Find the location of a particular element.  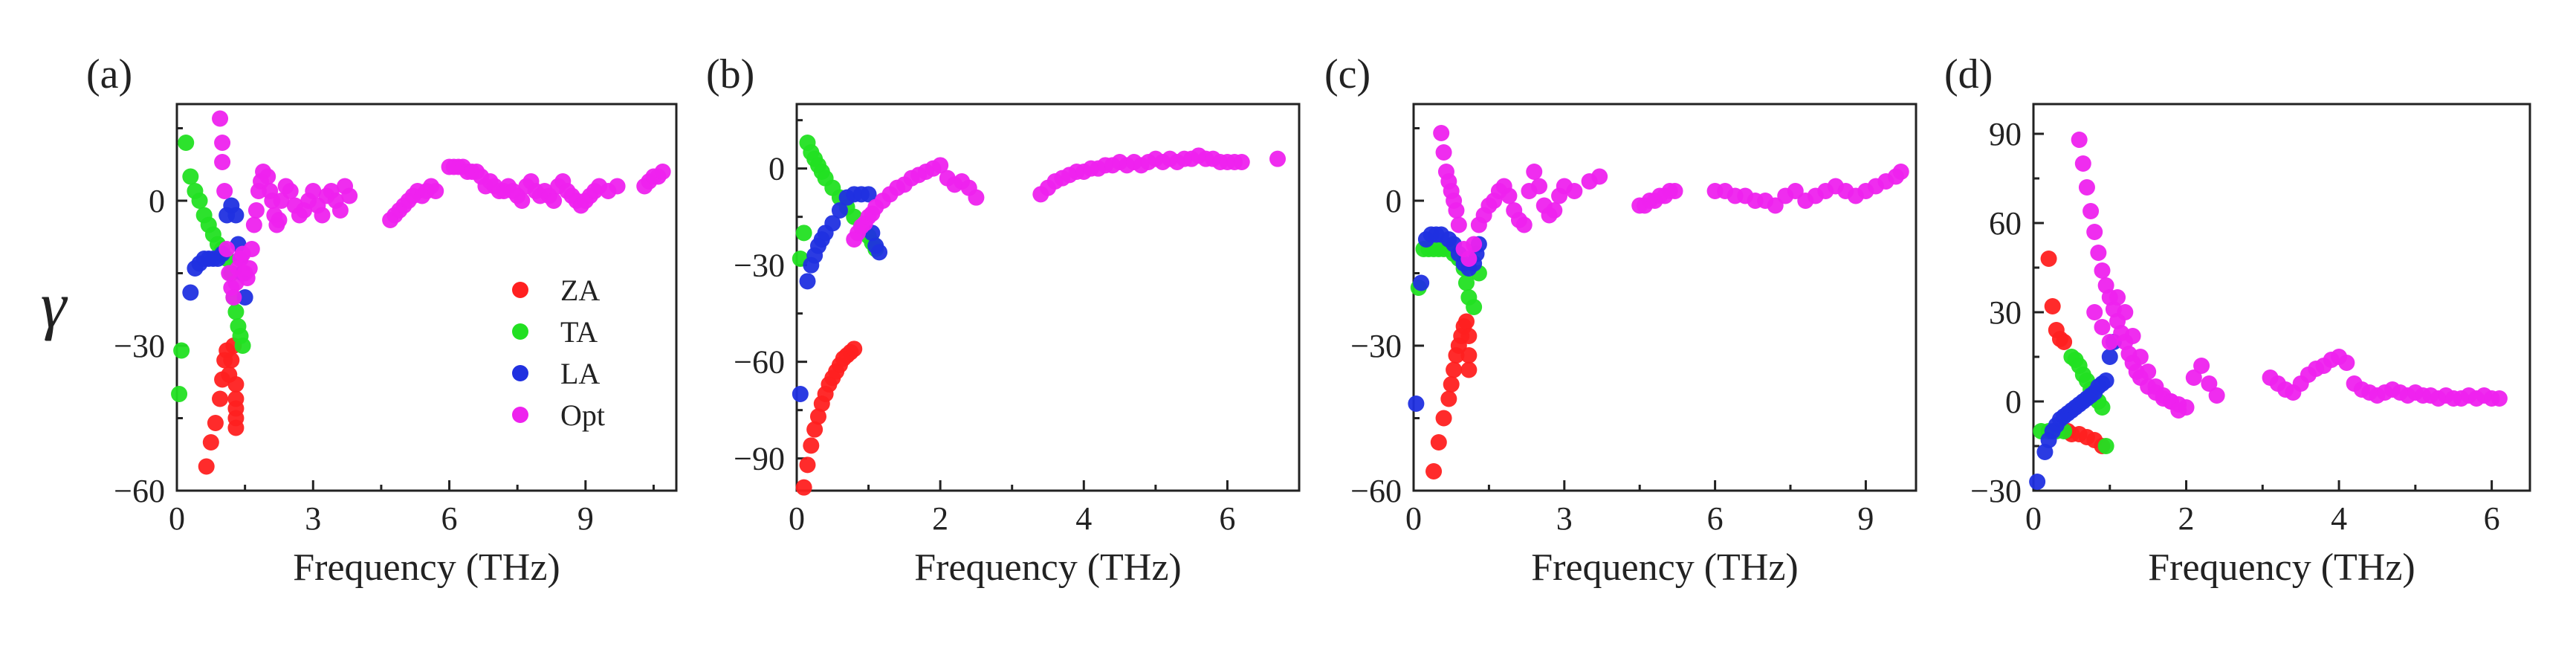

y-tick-label: 30 is located at coordinates (2005, 312).